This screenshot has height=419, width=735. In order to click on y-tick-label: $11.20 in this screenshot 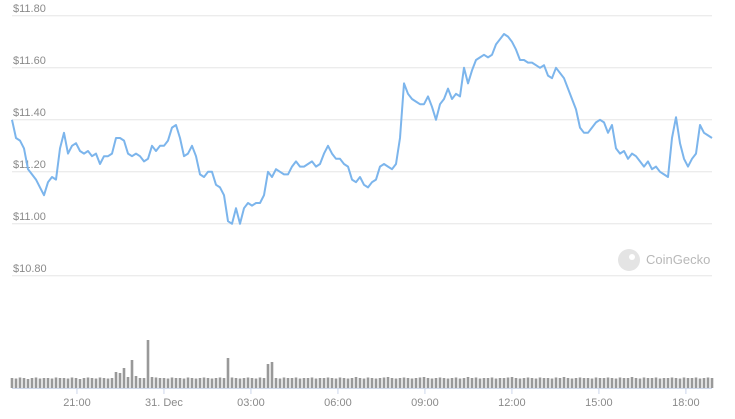, I will do `click(29, 165)`.